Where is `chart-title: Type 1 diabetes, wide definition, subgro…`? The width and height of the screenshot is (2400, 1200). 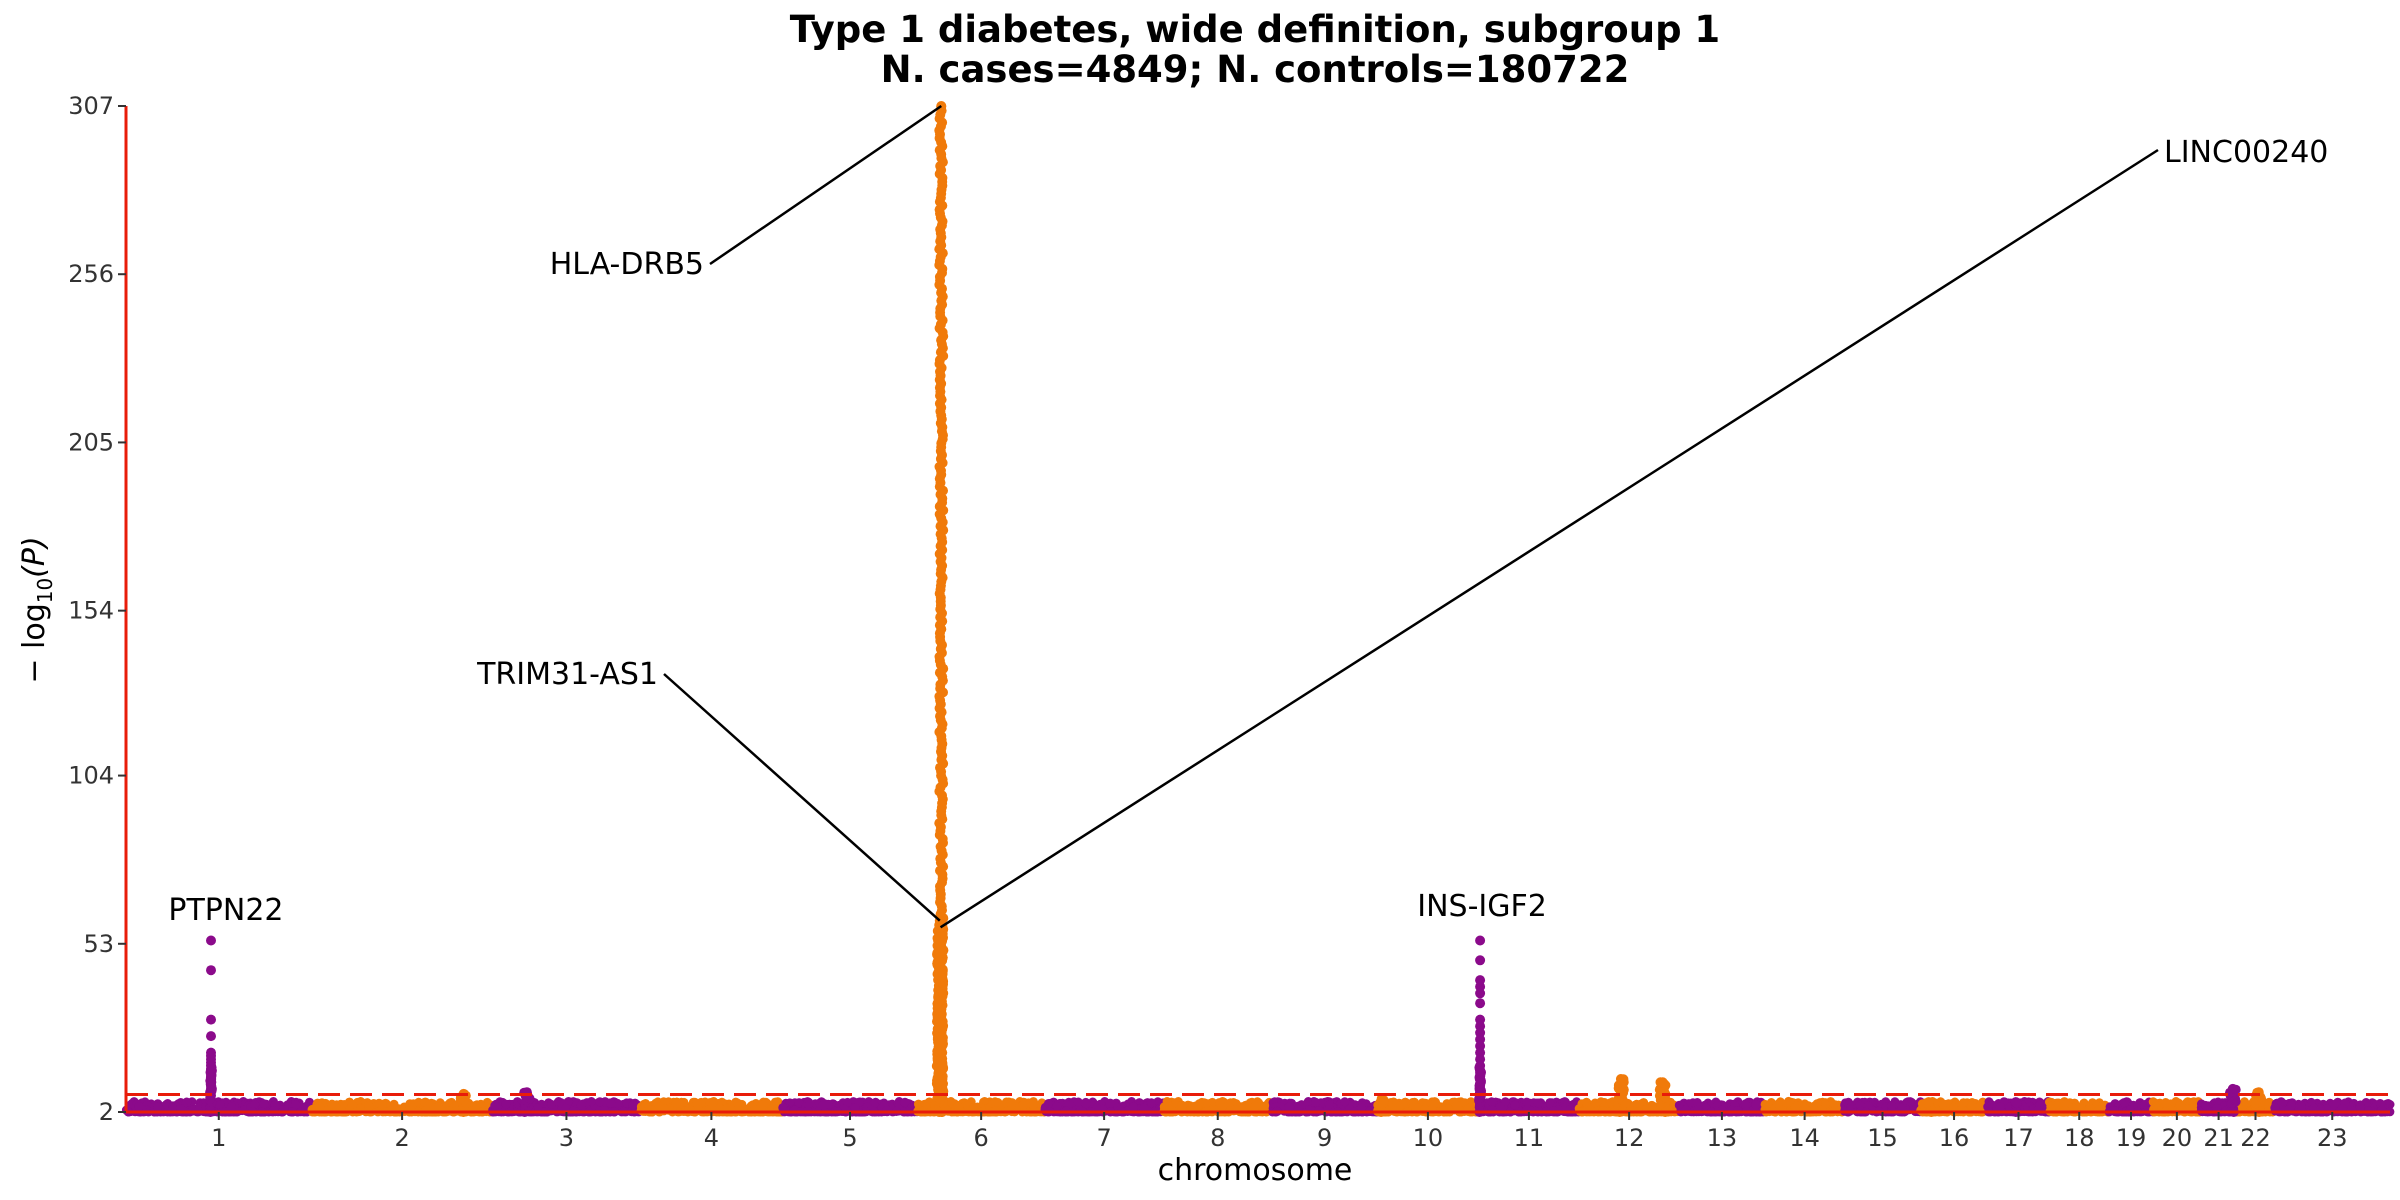
chart-title: Type 1 diabetes, wide definition, subgro… is located at coordinates (1255, 29).